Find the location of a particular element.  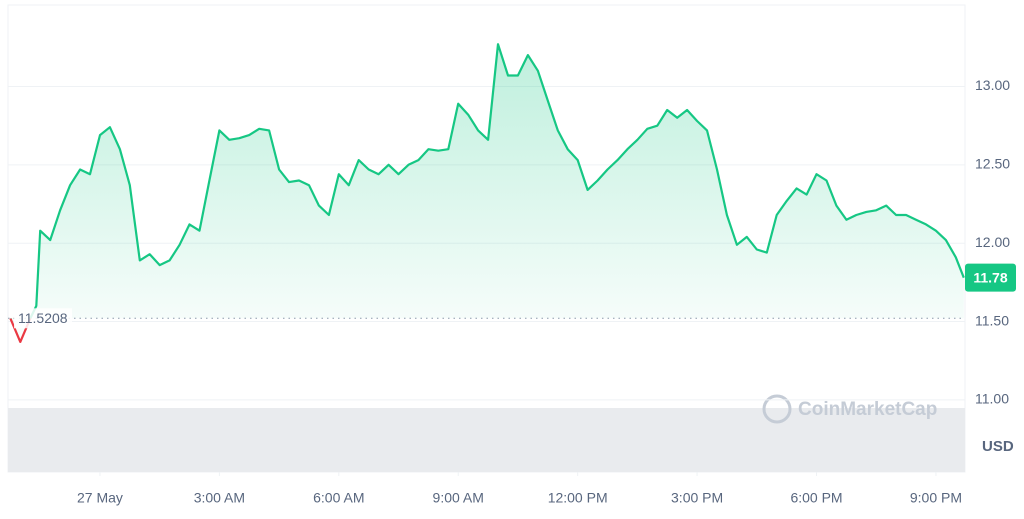

baseline-label: 11.5208 is located at coordinates (43, 318).